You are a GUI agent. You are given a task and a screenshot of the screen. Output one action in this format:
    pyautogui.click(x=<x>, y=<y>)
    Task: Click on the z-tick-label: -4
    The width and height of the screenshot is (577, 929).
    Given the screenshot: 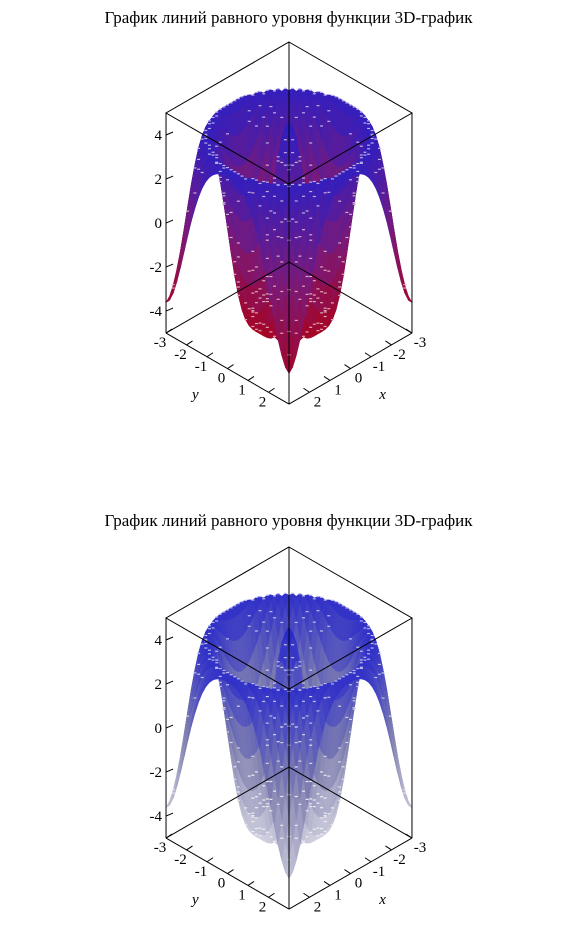 What is the action you would take?
    pyautogui.click(x=156, y=817)
    